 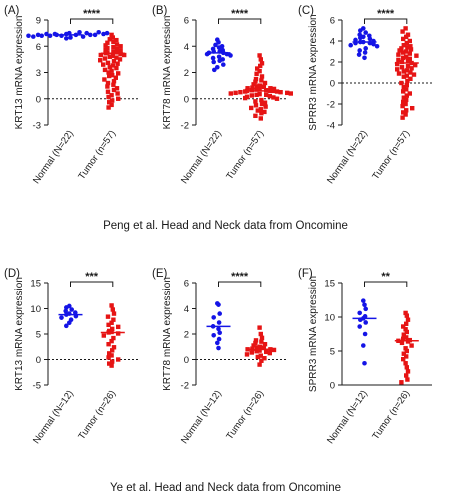 What do you see at coordinates (53, 157) in the screenshot?
I see `x-tick-label: Normal (N=22)` at bounding box center [53, 157].